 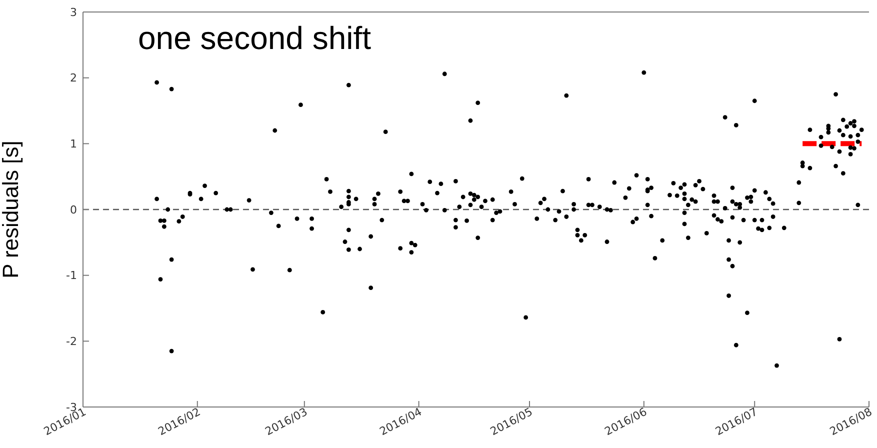 What do you see at coordinates (71, 341) in the screenshot?
I see `y-tick-label: -2` at bounding box center [71, 341].